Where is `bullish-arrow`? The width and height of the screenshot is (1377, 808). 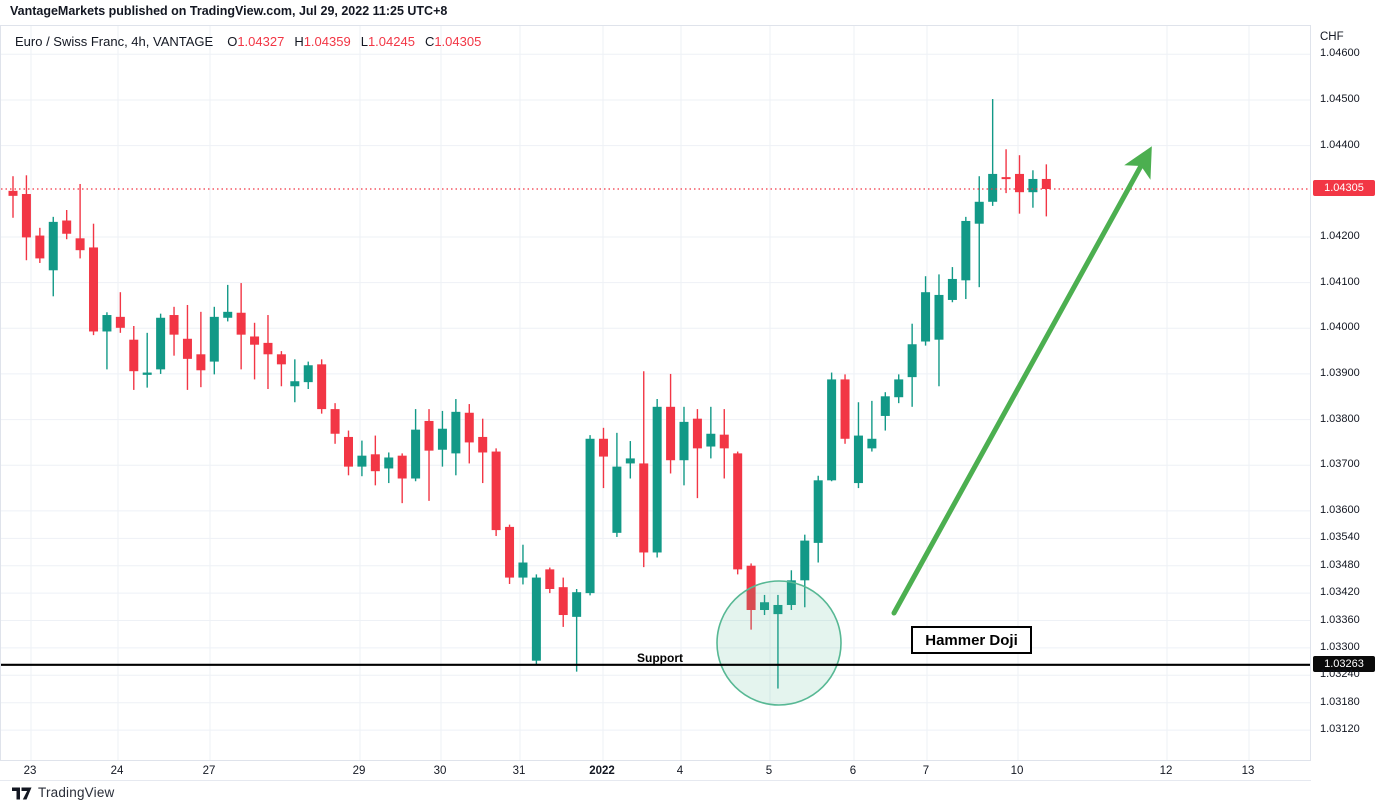 bullish-arrow is located at coordinates (1021, 381).